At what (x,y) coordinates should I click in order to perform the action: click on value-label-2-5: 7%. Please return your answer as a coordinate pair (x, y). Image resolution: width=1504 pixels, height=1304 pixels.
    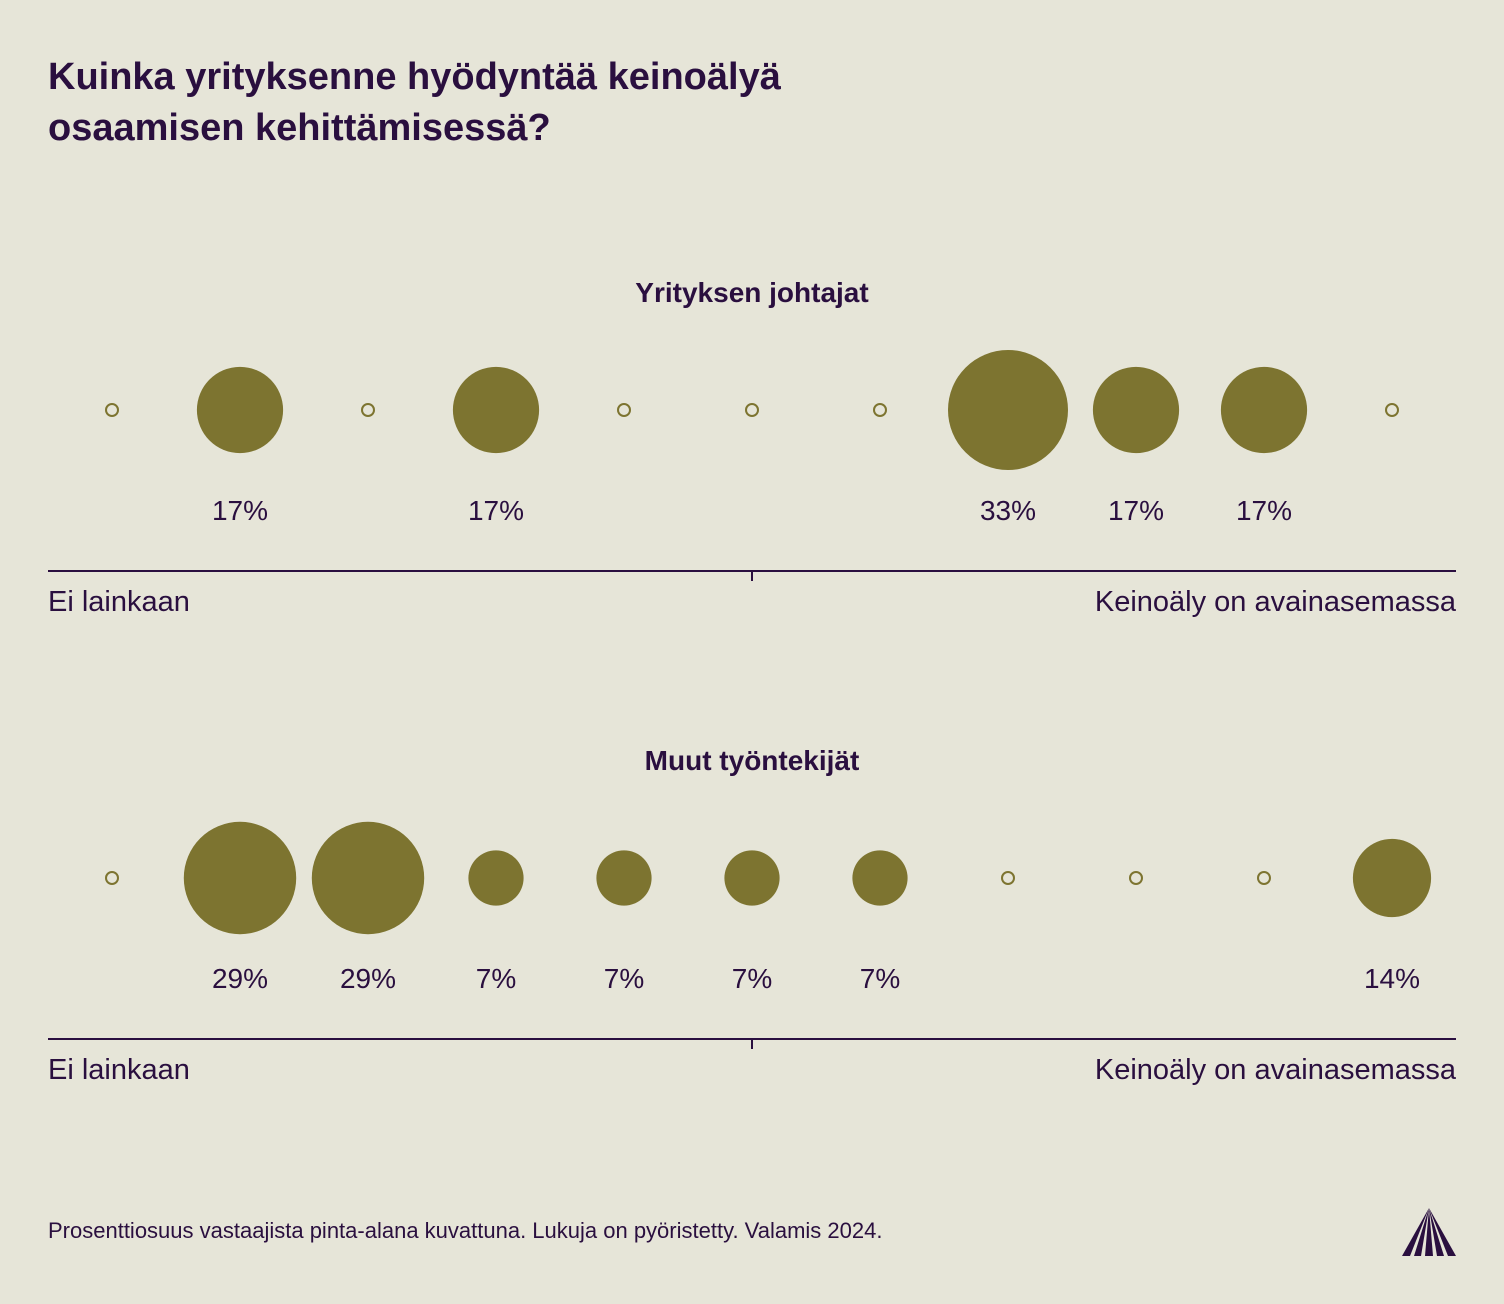
    Looking at the image, I should click on (624, 978).